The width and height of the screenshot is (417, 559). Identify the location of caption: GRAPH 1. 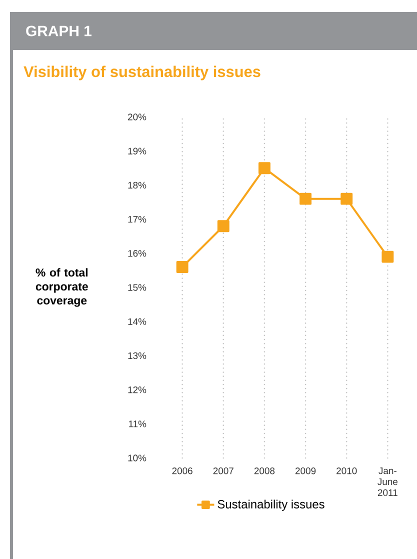
(59, 31).